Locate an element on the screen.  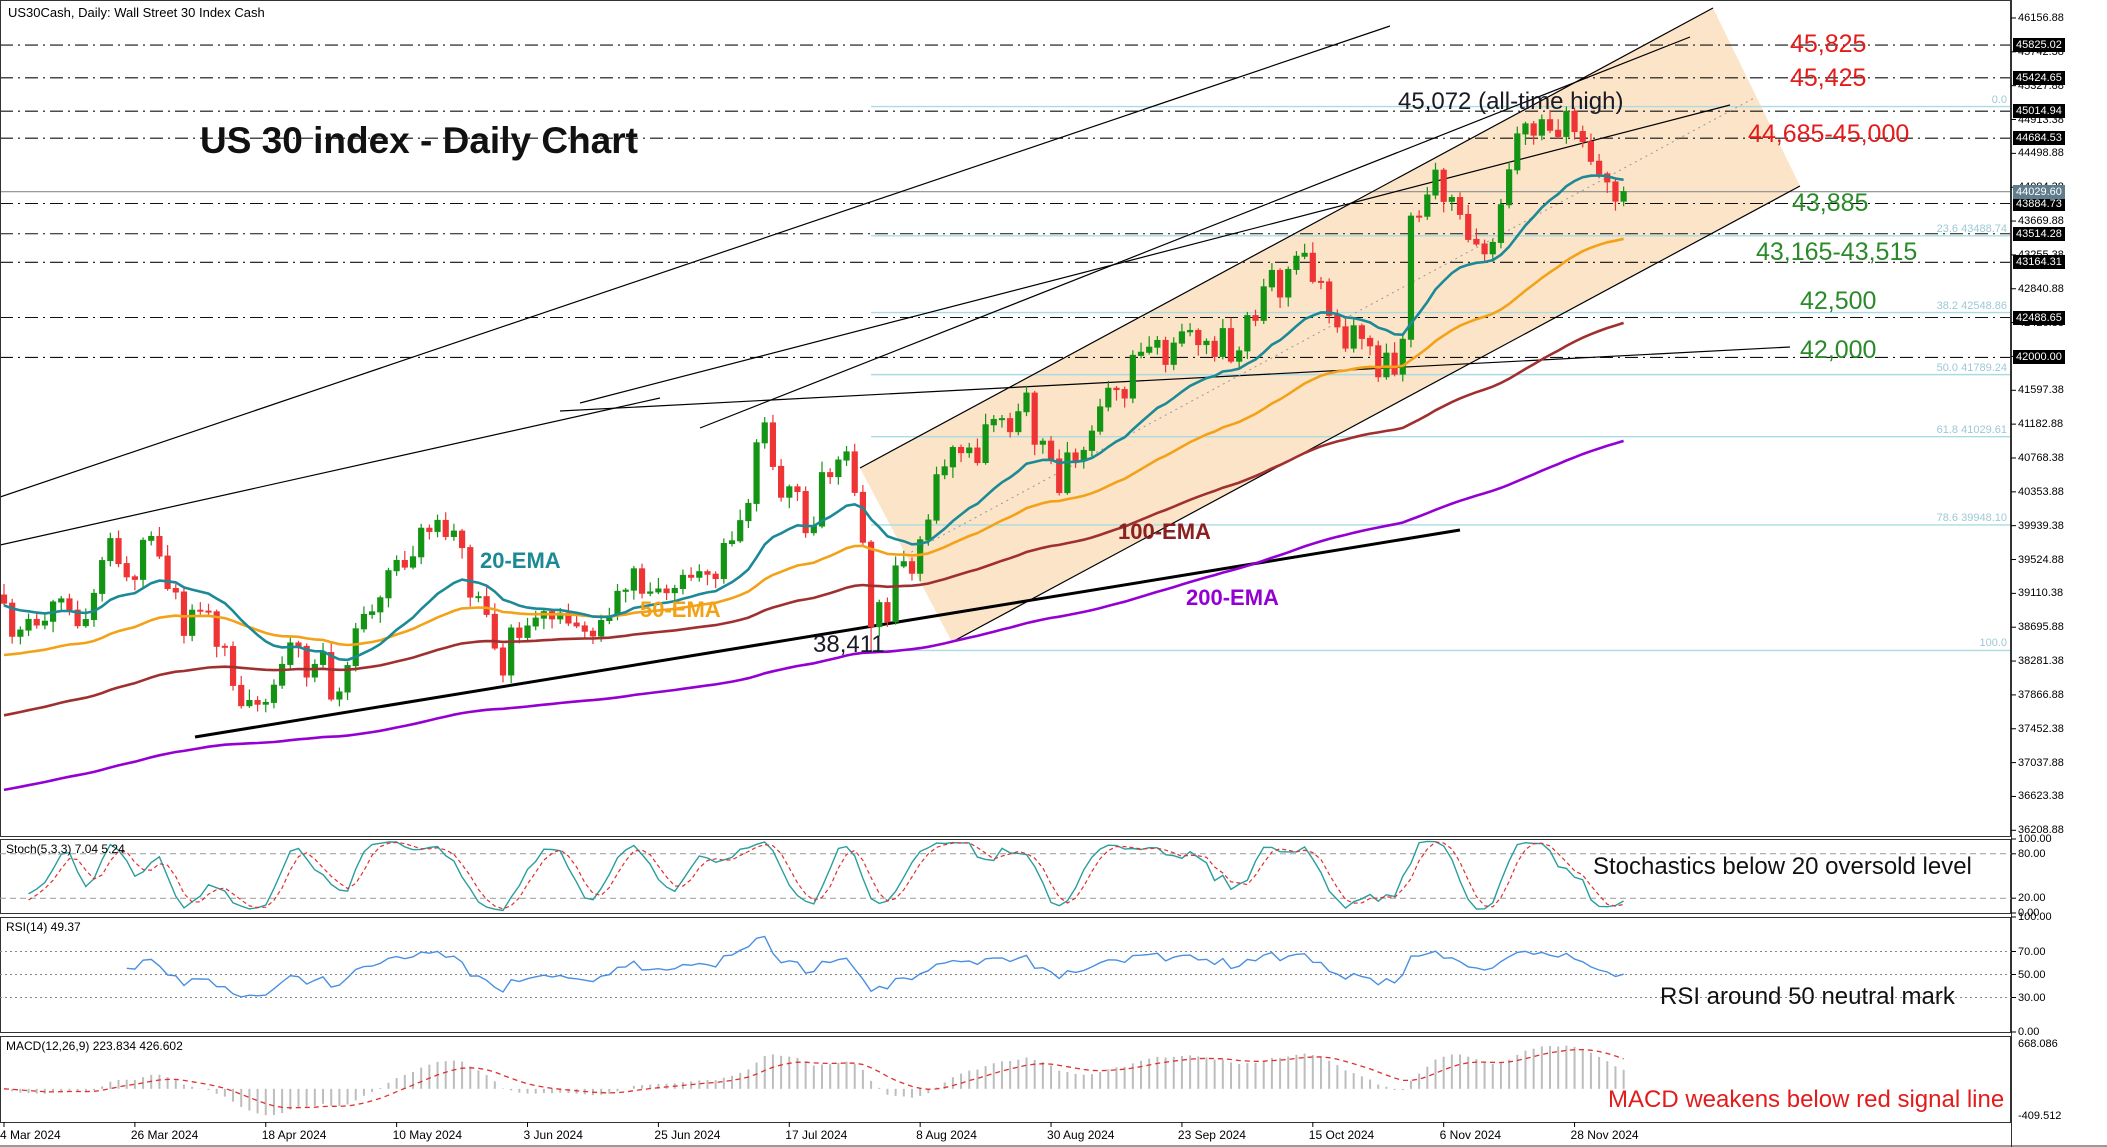
date-tick-label: 28 Nov 2024 is located at coordinates (1604, 1135).